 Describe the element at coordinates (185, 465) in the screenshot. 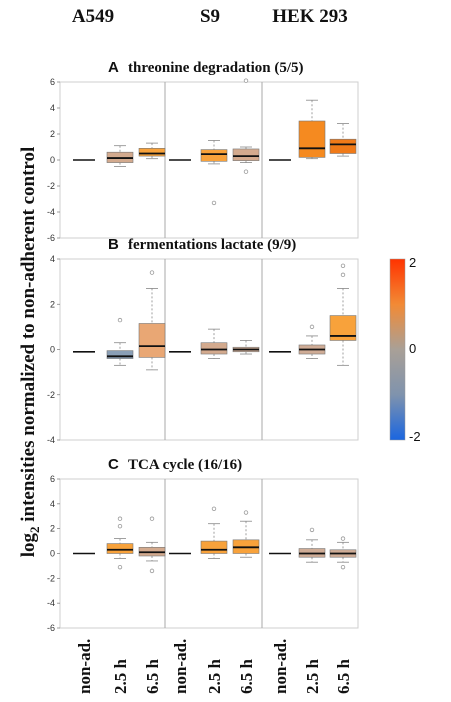

I see `panel-title: TCA cycle (16/16)` at that location.